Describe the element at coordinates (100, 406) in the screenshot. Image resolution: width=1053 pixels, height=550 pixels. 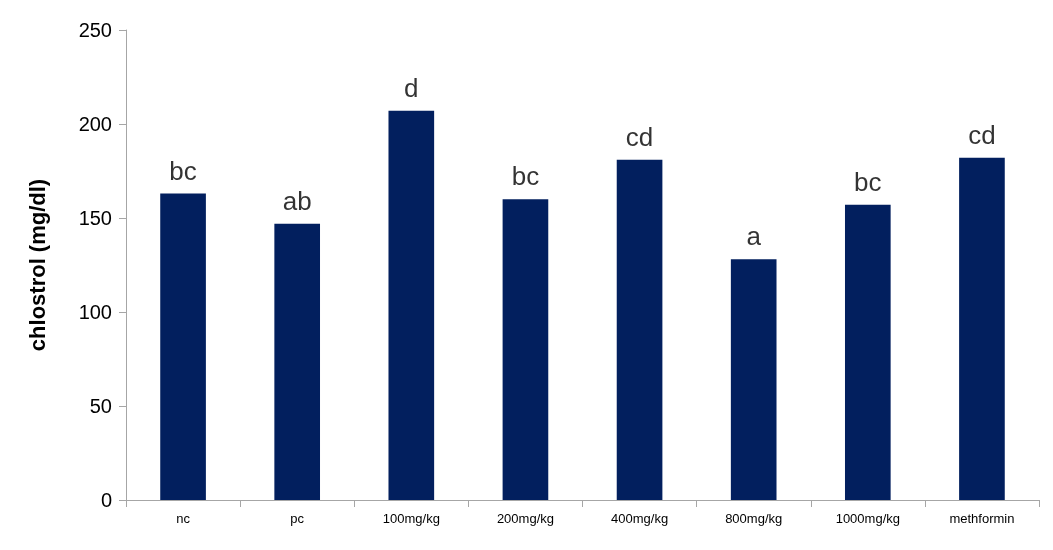
I see `y-tick-label: 50` at that location.